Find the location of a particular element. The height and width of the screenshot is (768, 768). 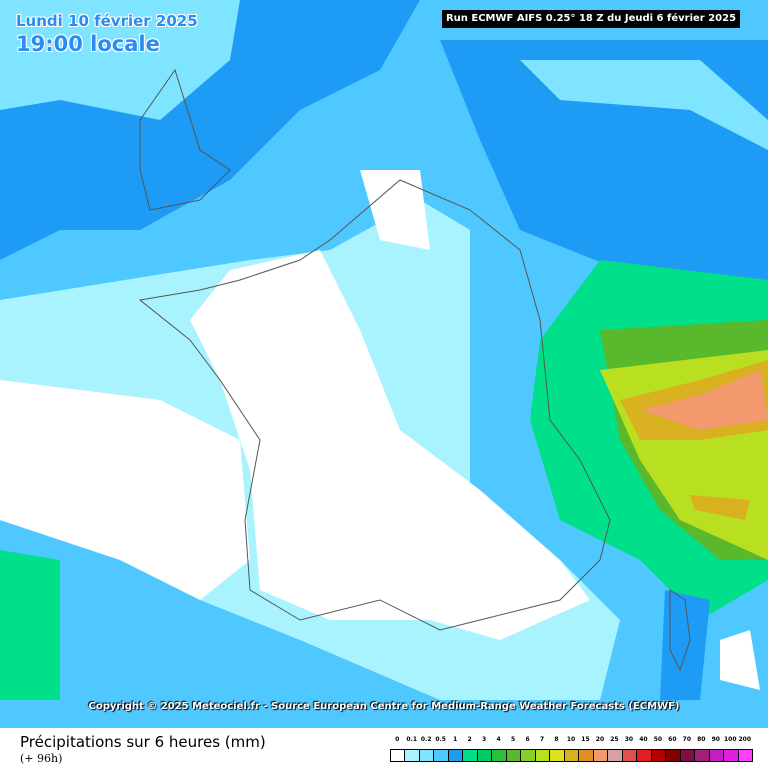

legend-label: 5 is located at coordinates (513, 739).